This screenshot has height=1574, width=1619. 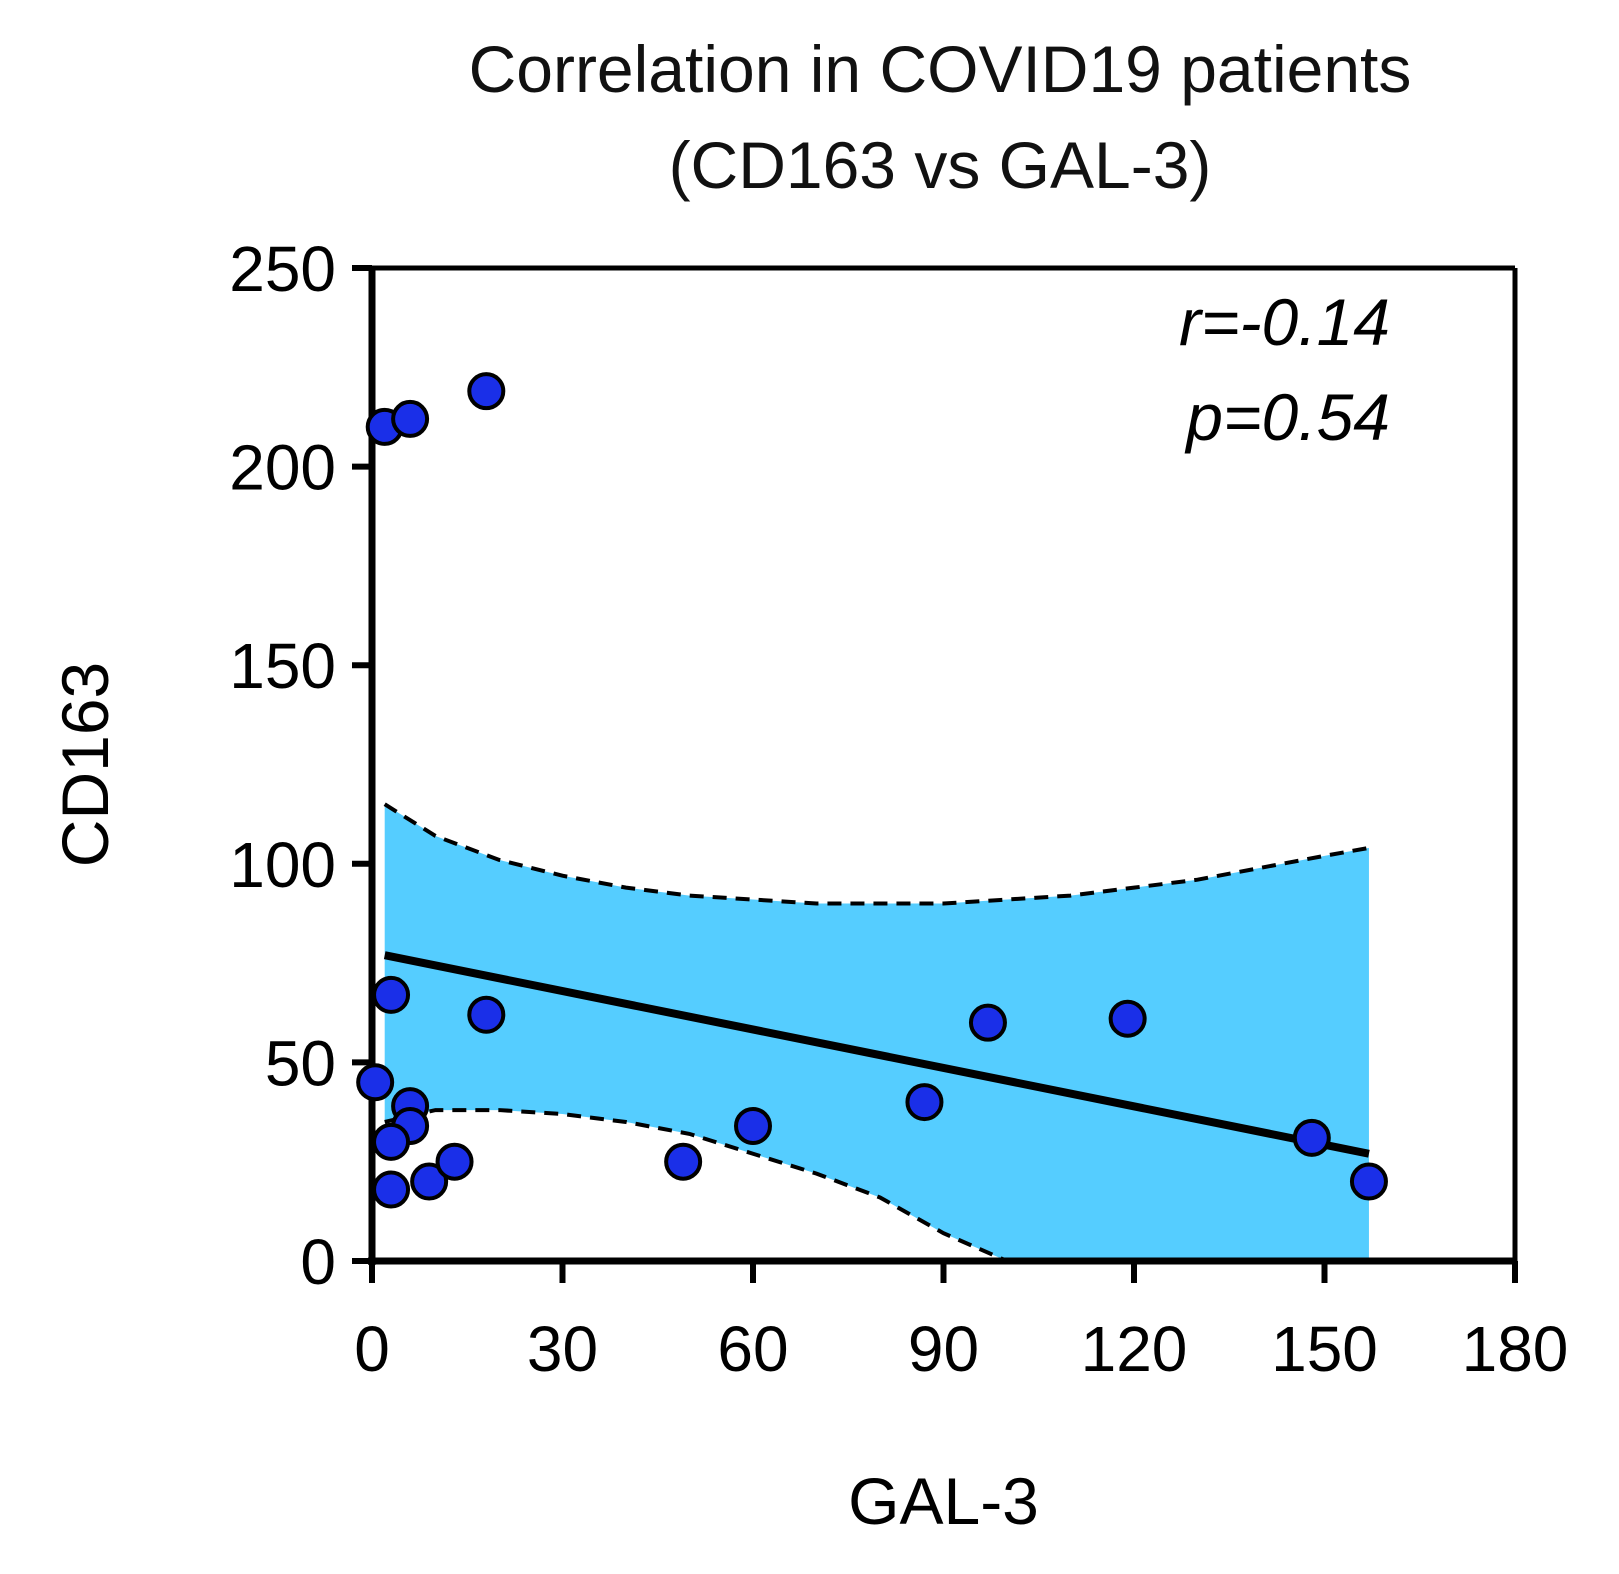 I want to click on correlation-r-annotation: r=-0.14, so click(x=1284, y=322).